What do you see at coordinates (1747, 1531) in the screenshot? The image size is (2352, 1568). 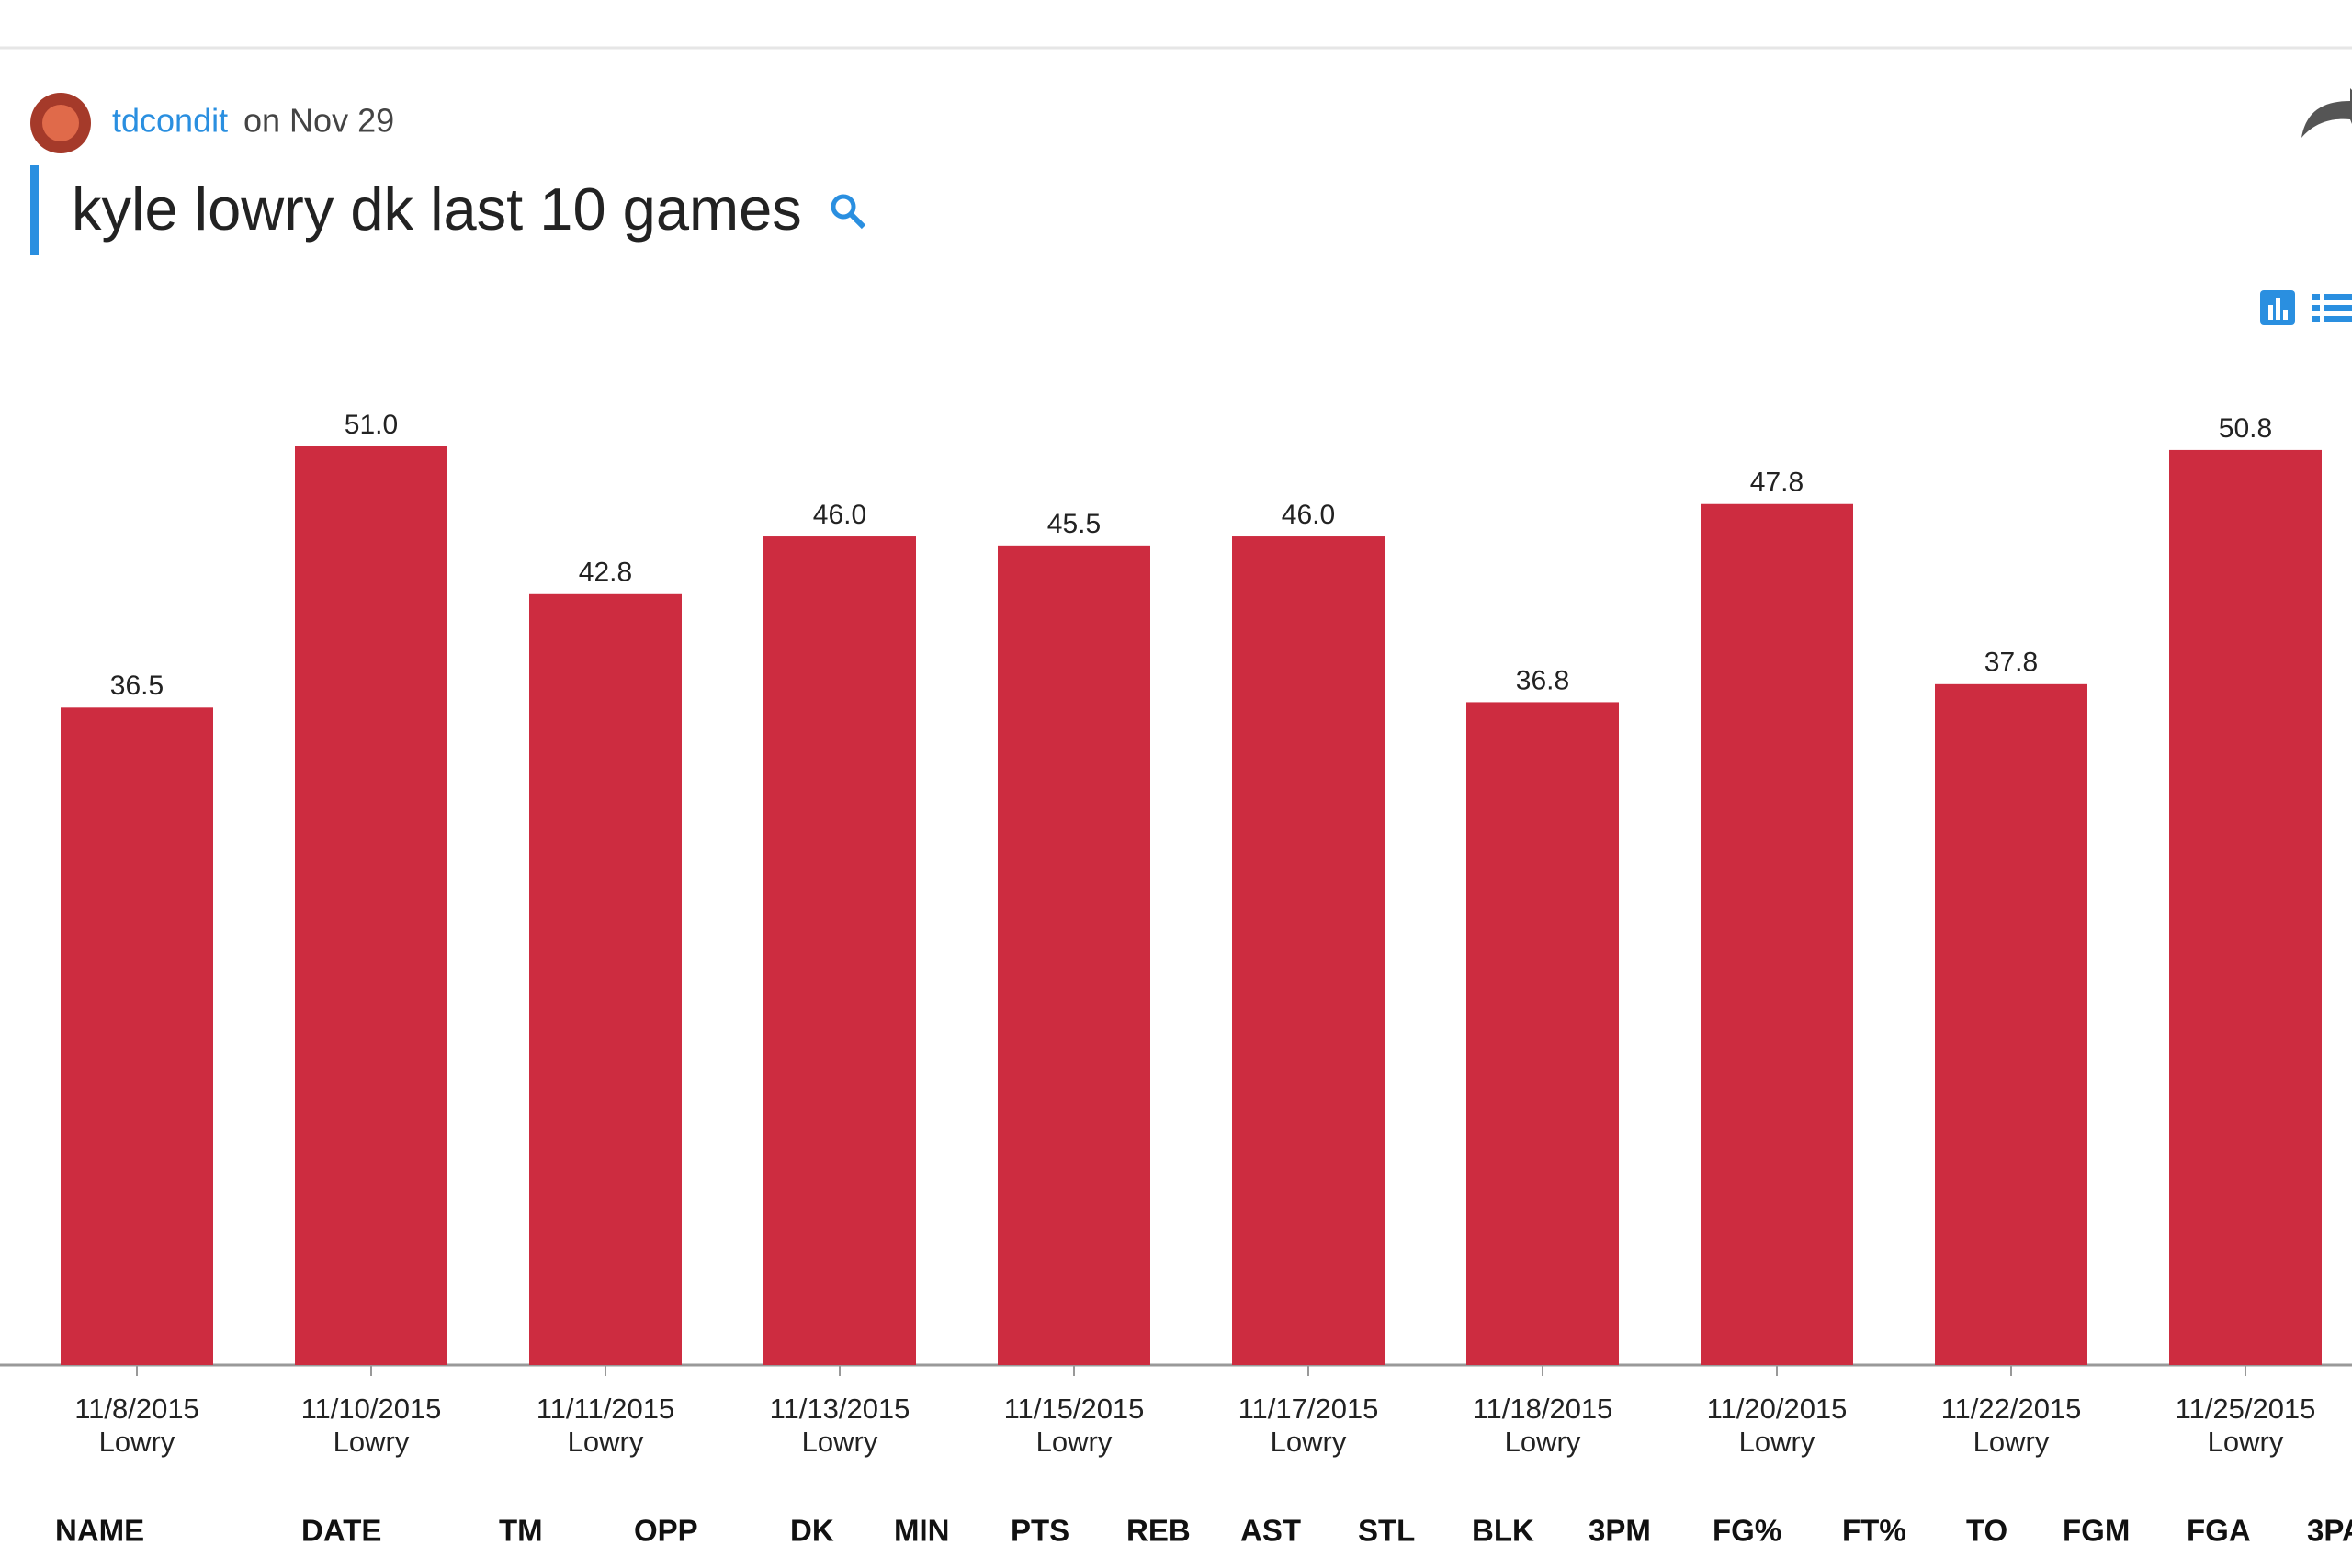 I see `column-header: FG%` at bounding box center [1747, 1531].